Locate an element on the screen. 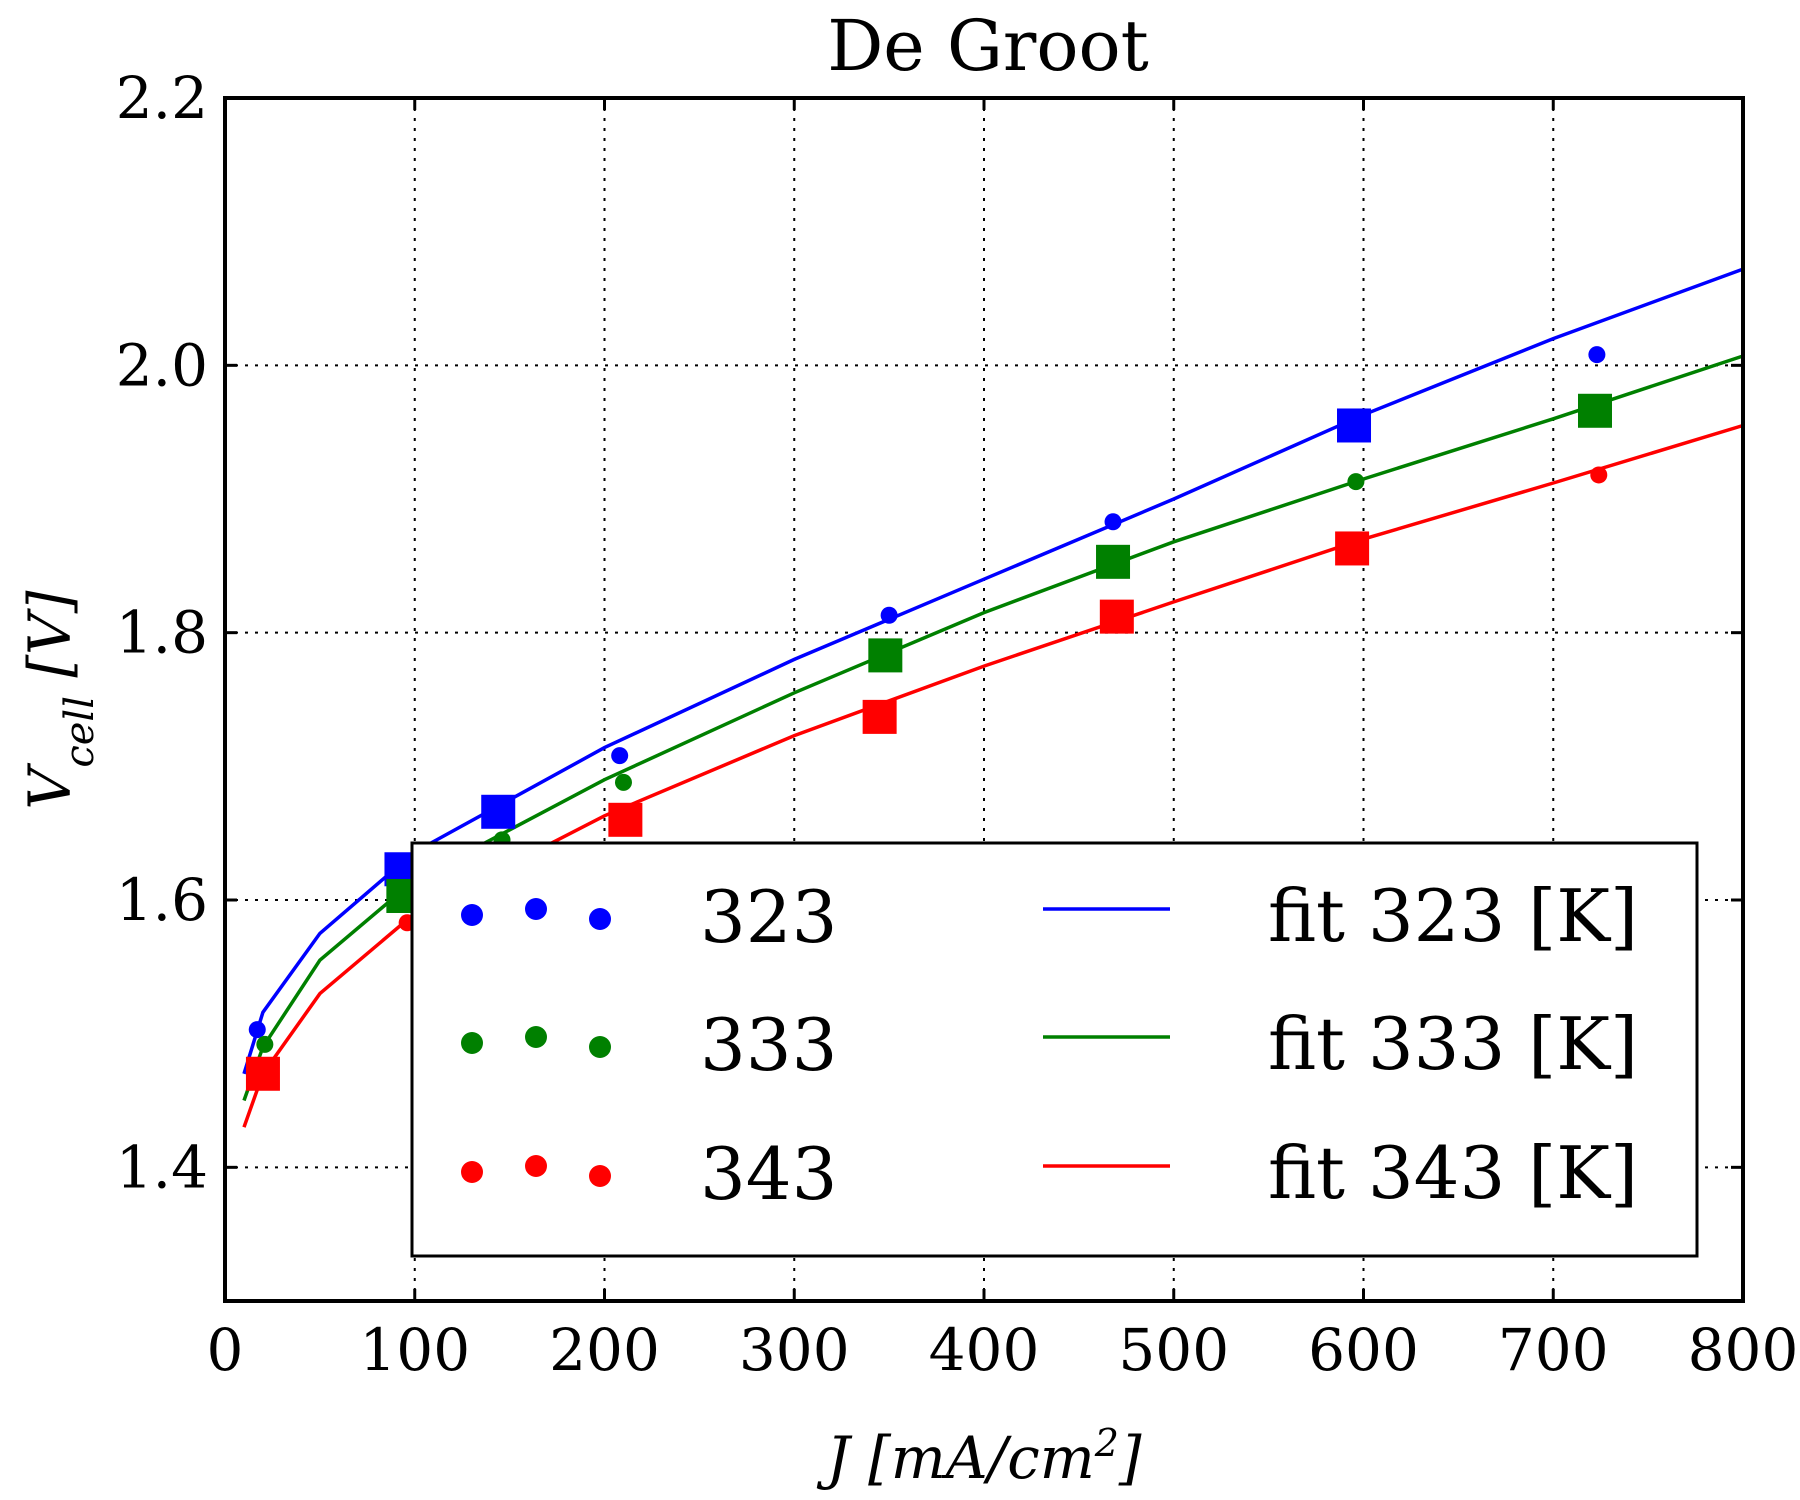 This screenshot has width=1800, height=1500. y-axis-label: Vcell [V] is located at coordinates (59, 700).